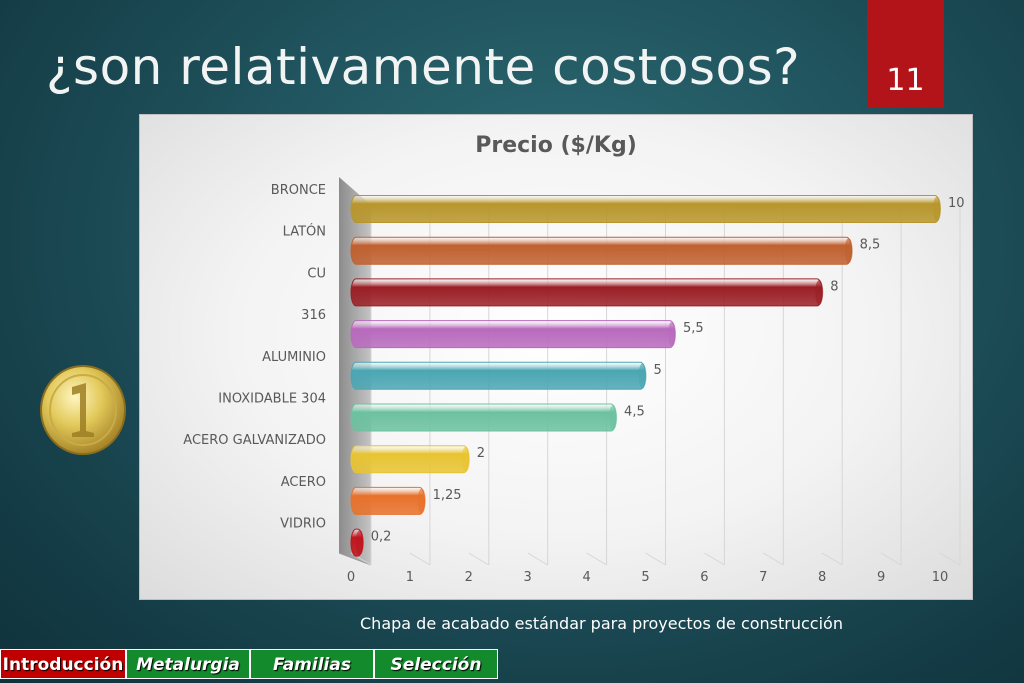  I want to click on x-tick-label: 9, so click(881, 577).